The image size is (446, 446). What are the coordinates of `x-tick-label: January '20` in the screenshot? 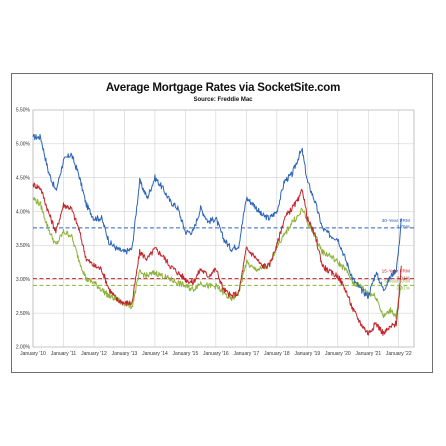 It's located at (338, 354).